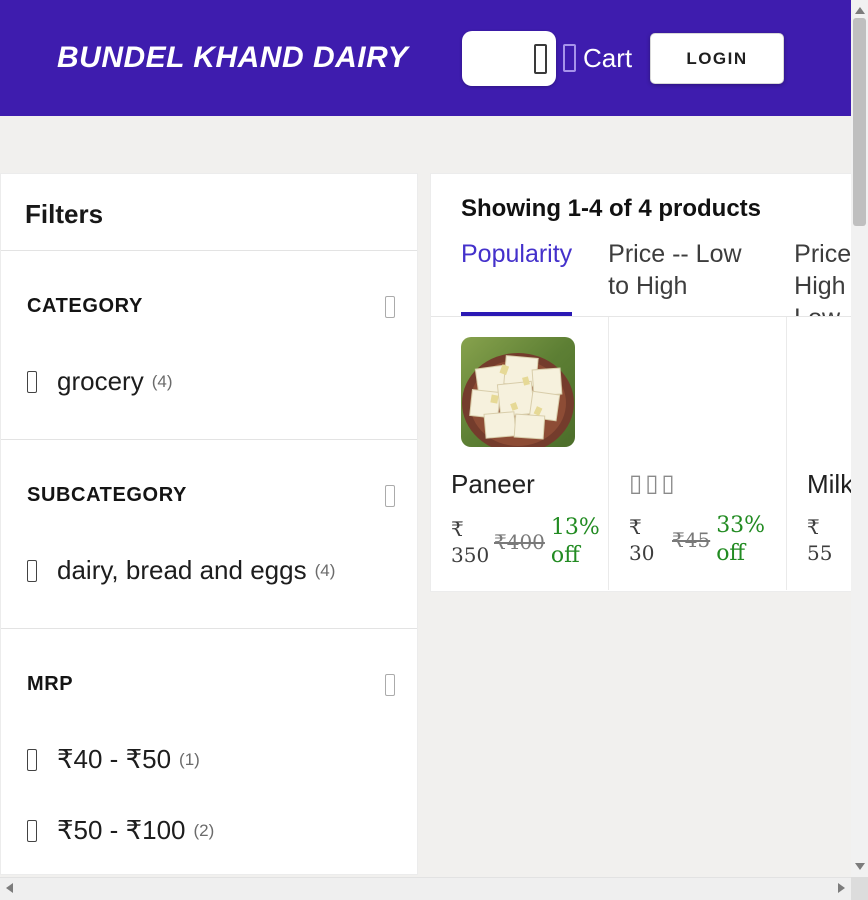  What do you see at coordinates (837, 540) in the screenshot?
I see `price-row: ₹ 55` at bounding box center [837, 540].